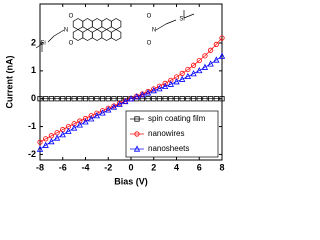  I want to click on atom-label: Si, so click(181, 20).